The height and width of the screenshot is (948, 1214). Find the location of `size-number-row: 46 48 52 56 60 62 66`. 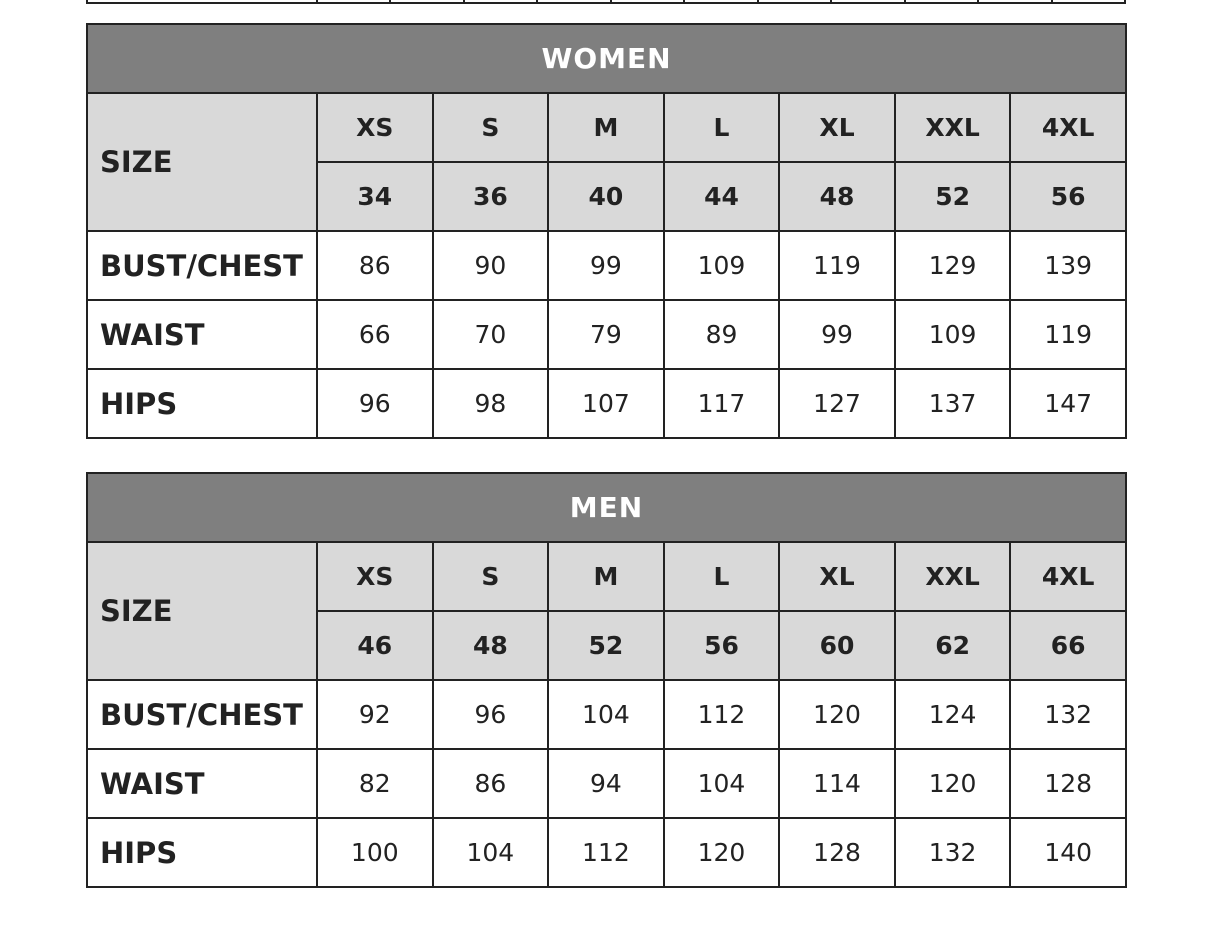

size-number-row: 46 48 52 56 60 62 66 is located at coordinates (607, 645).